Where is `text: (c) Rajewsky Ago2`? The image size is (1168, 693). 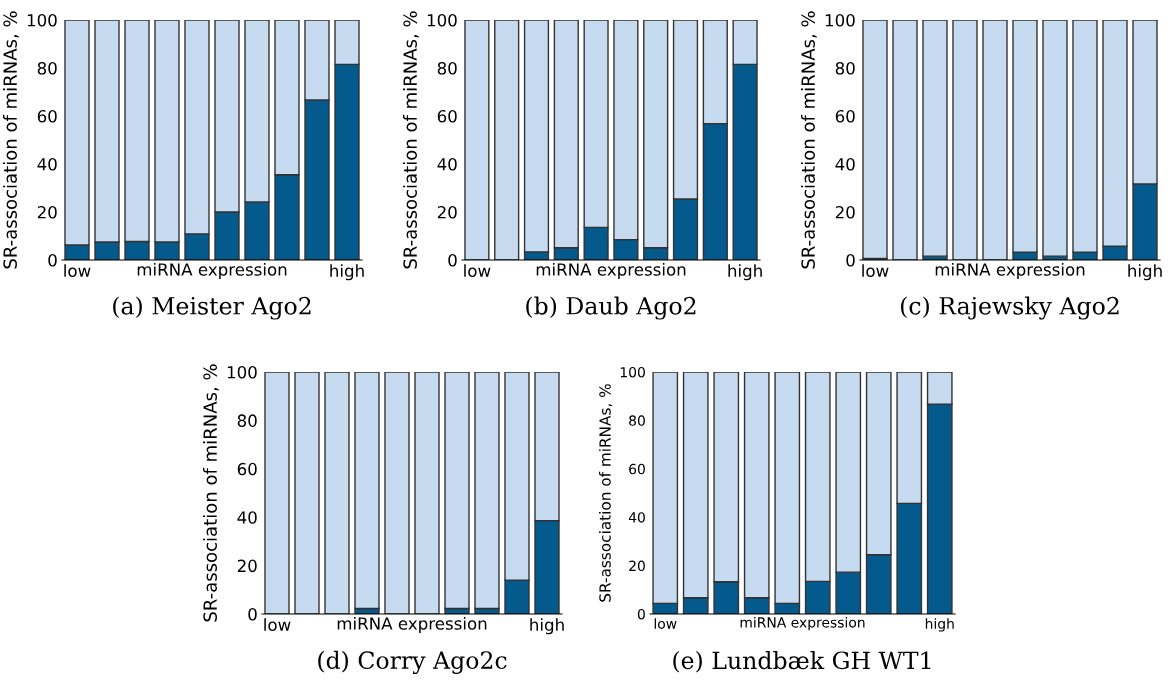
text: (c) Rajewsky Ago2 is located at coordinates (1010, 308).